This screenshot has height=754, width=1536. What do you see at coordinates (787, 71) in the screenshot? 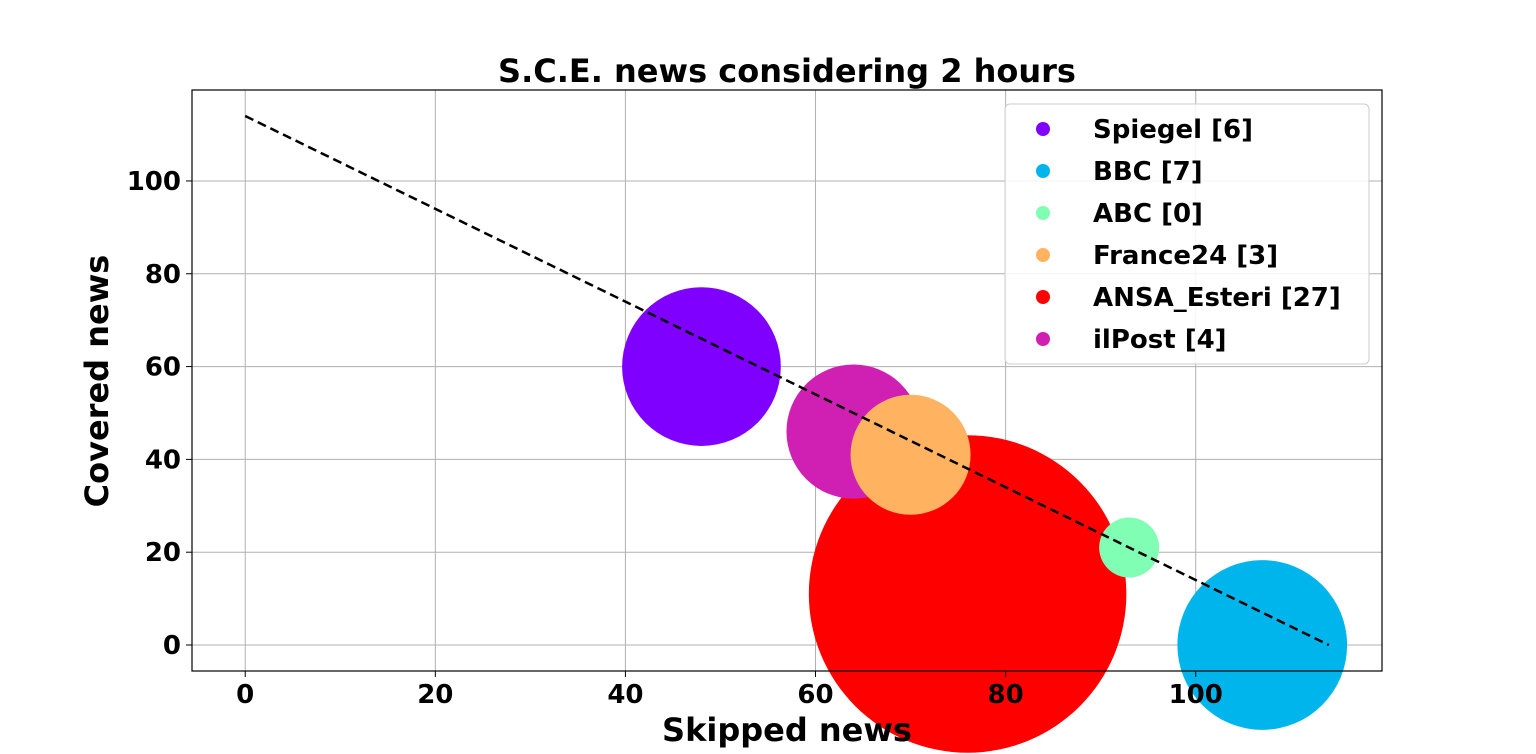
I see `chart-title: S.C.E. news considering 2 hours` at bounding box center [787, 71].